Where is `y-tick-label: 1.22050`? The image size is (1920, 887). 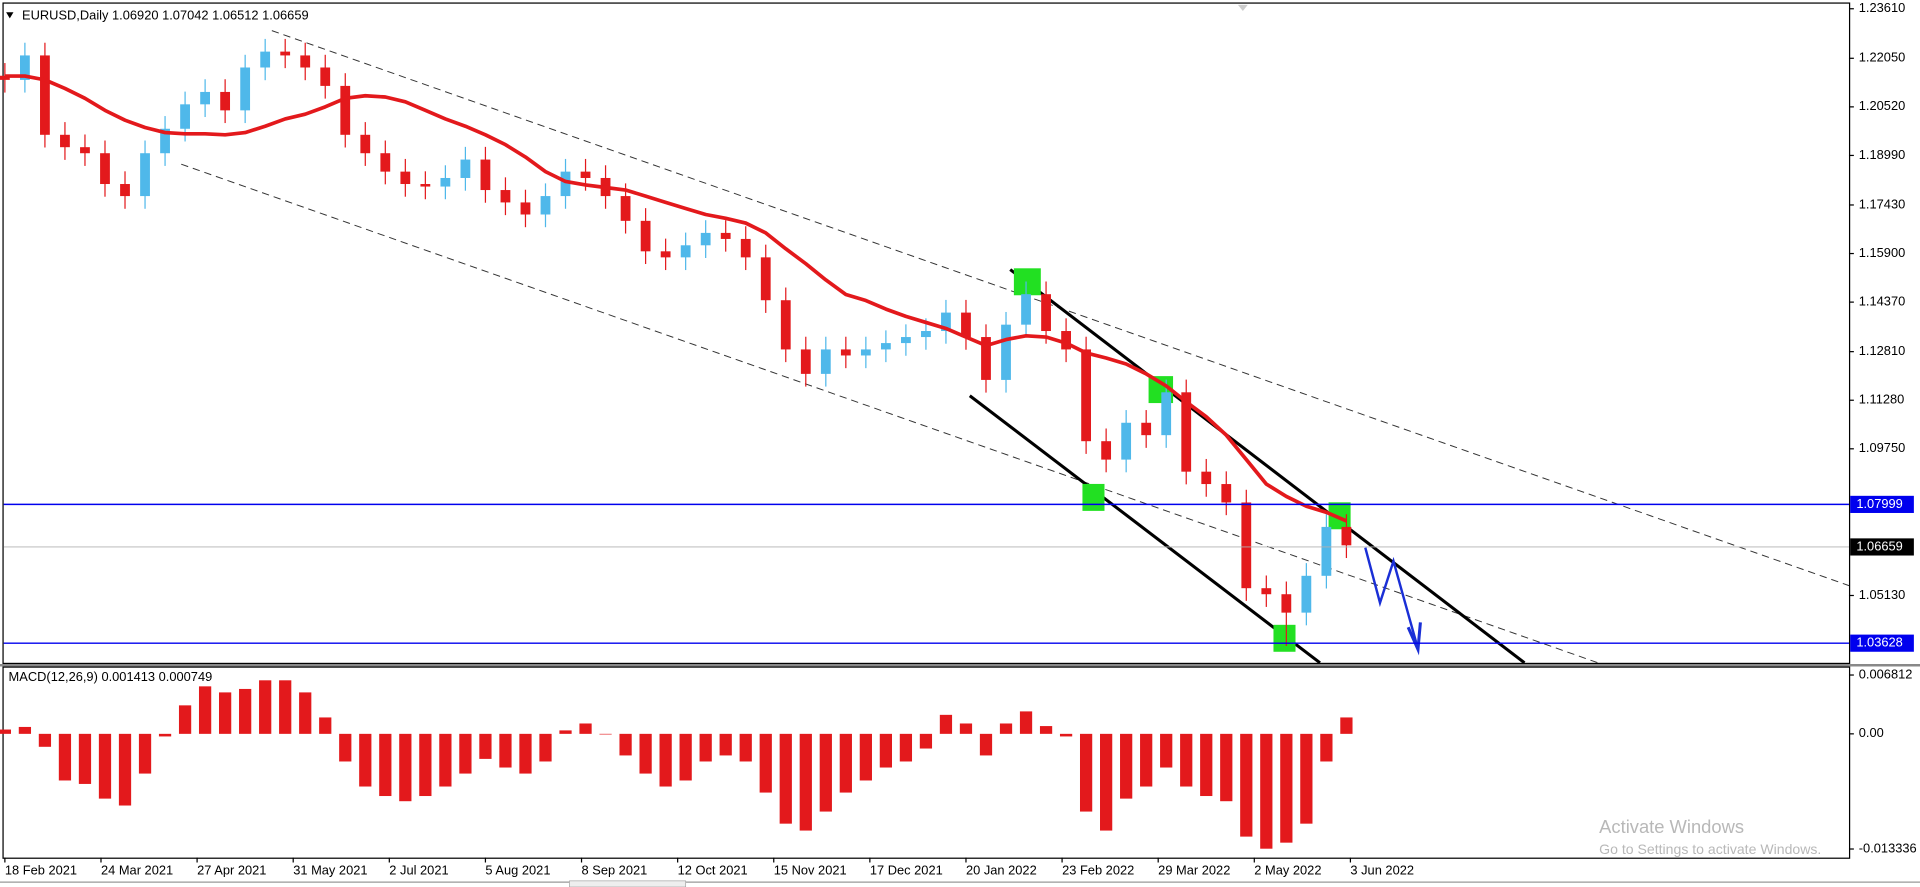 y-tick-label: 1.22050 is located at coordinates (1882, 57).